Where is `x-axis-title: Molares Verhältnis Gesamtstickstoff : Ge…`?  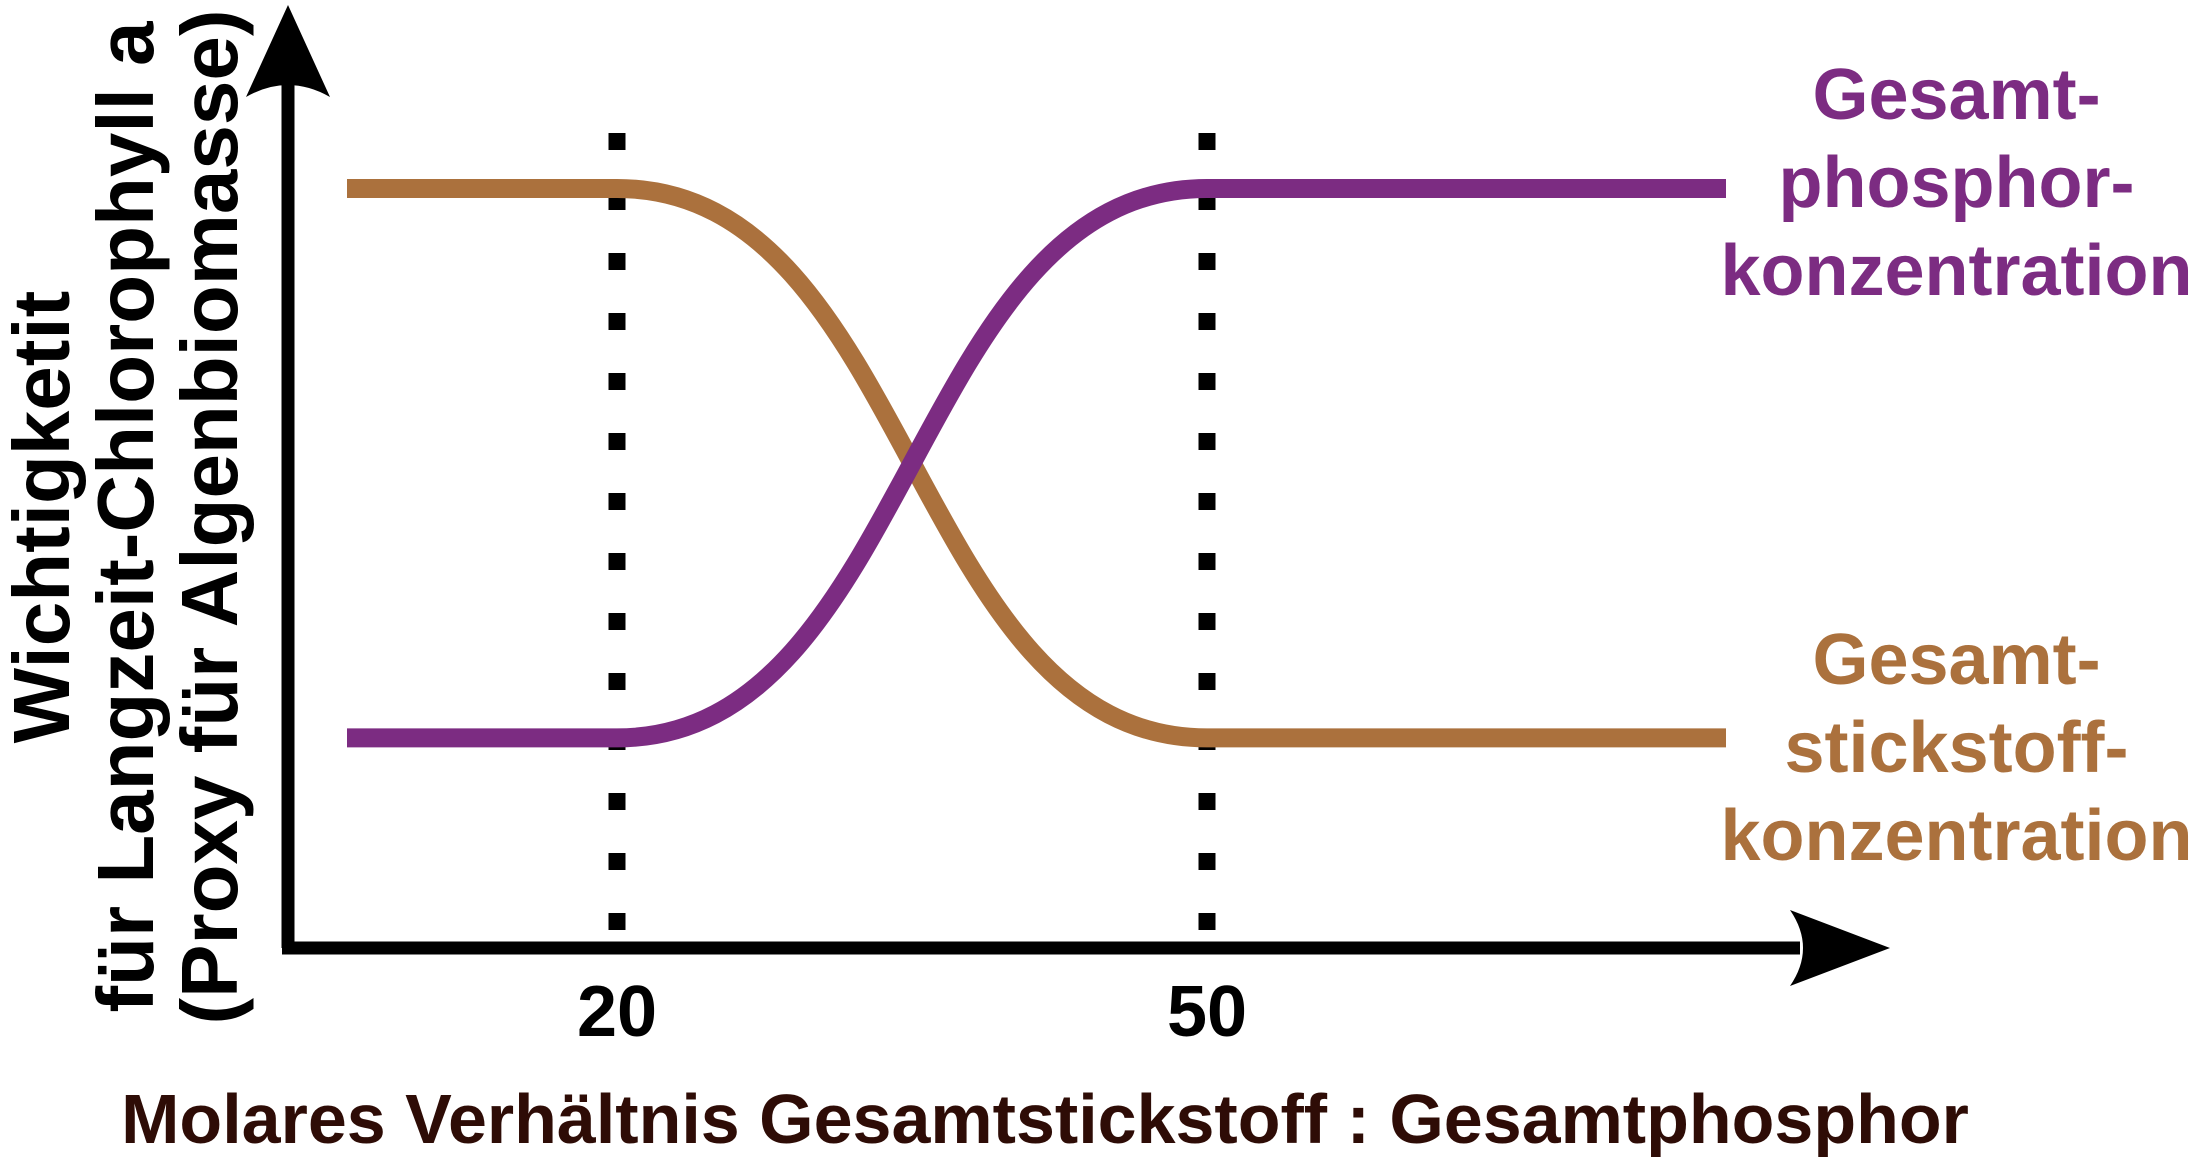 x-axis-title: Molares Verhältnis Gesamtstickstoff : Ge… is located at coordinates (1045, 1118).